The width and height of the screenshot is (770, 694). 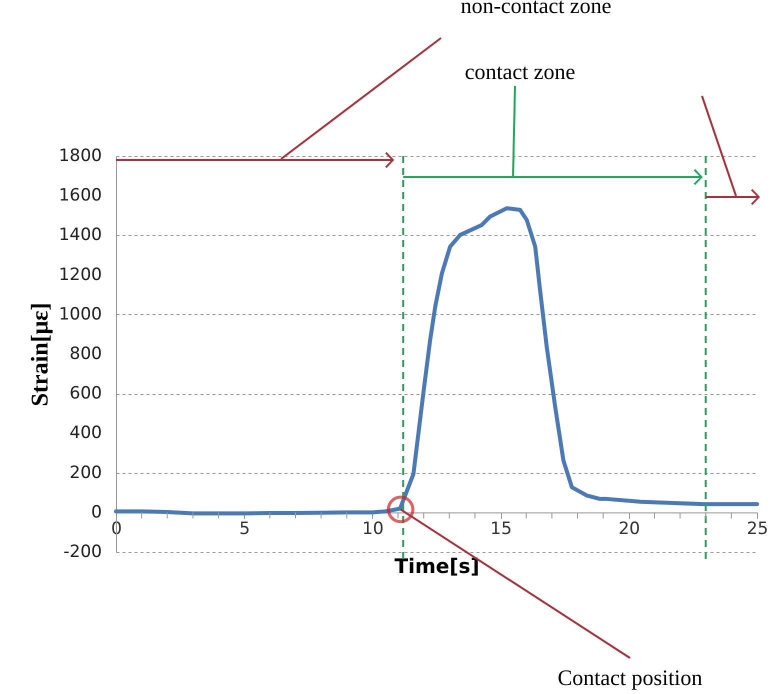 I want to click on x-axis-title: Time[s], so click(x=437, y=566).